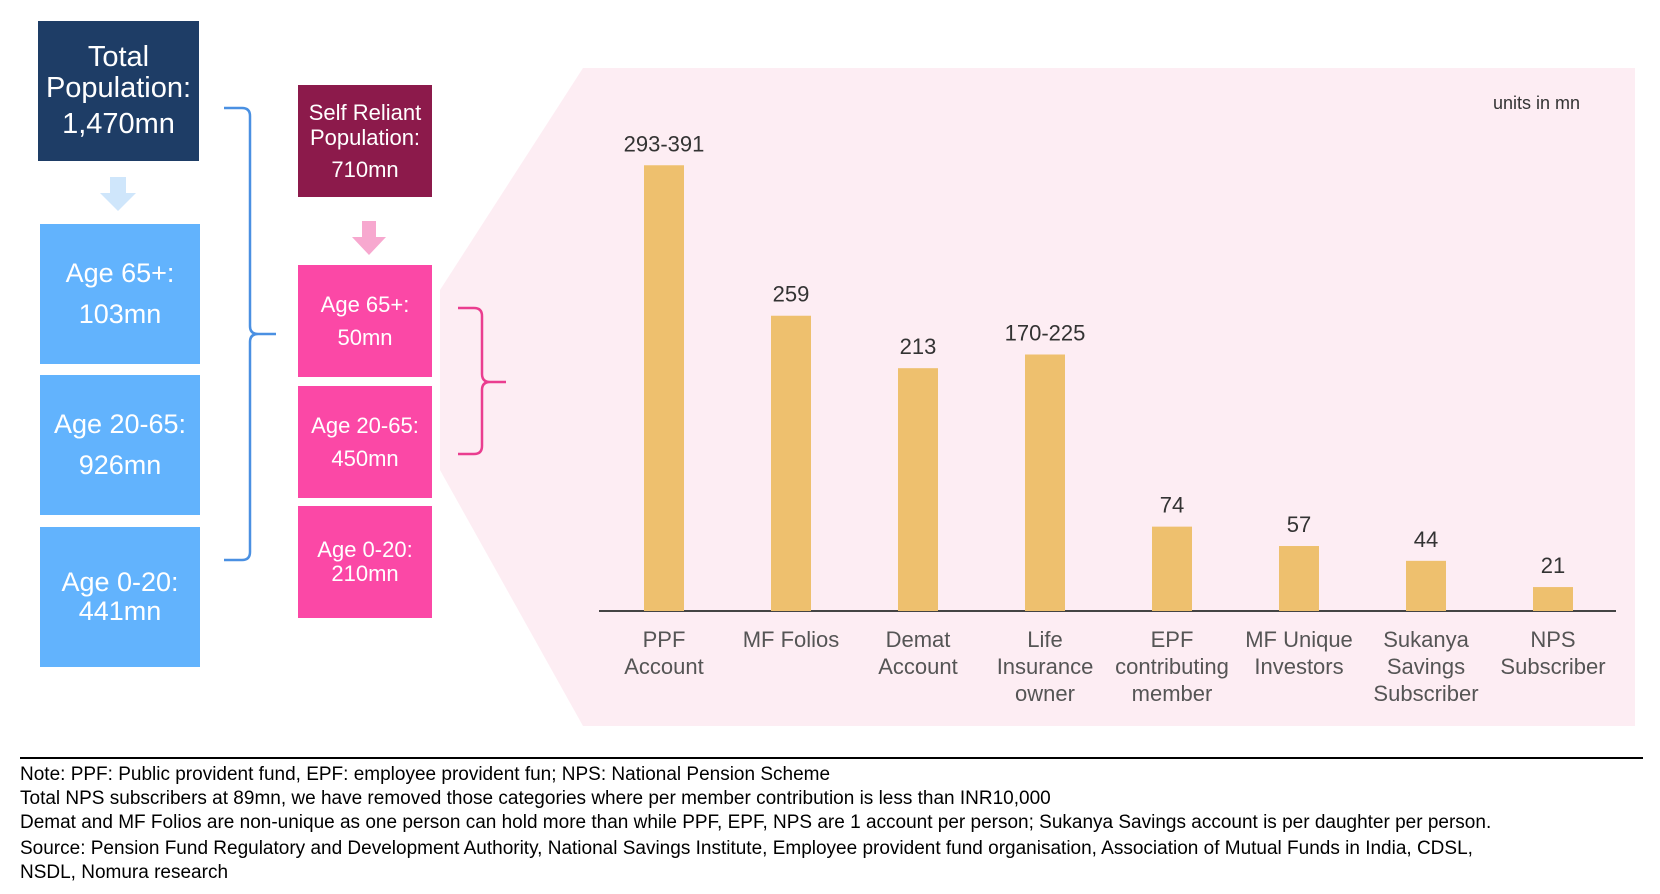 The image size is (1660, 894). What do you see at coordinates (118, 88) in the screenshot?
I see `total-population-subtitle: Population:` at bounding box center [118, 88].